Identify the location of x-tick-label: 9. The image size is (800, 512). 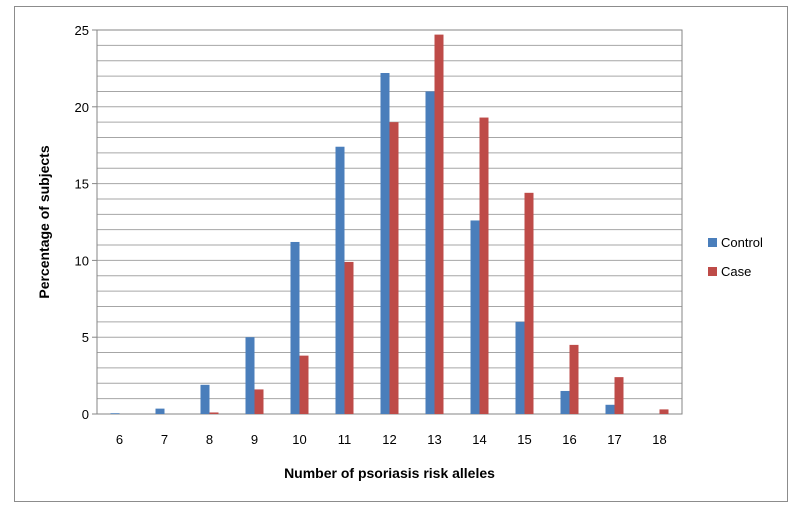
(254, 439).